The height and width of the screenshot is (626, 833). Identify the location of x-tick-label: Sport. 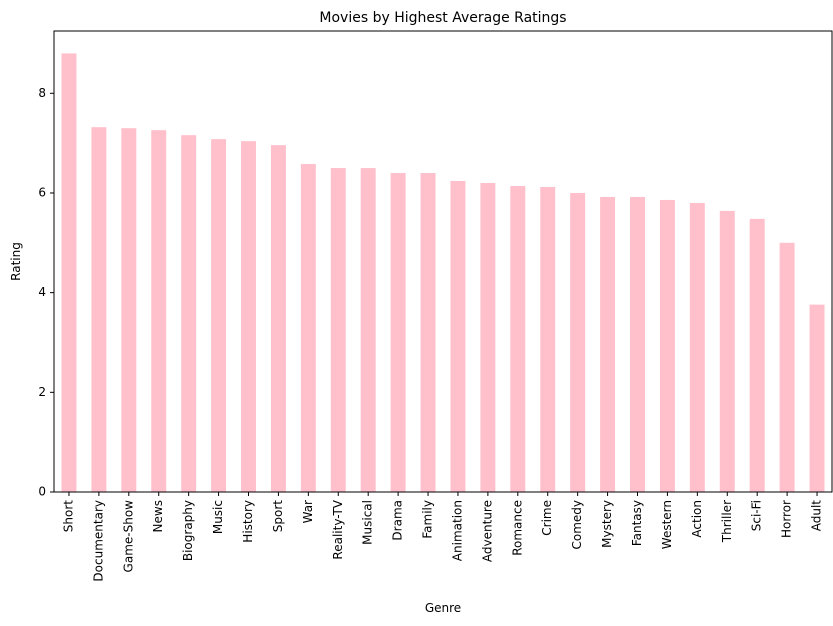
(278, 516).